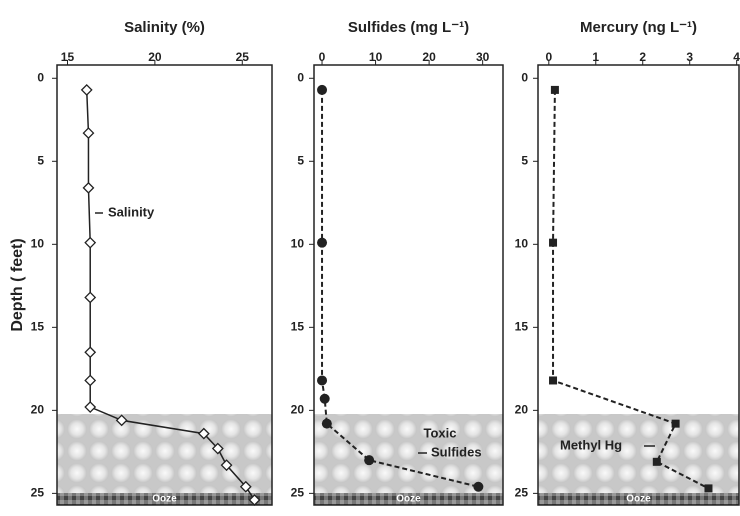  What do you see at coordinates (591, 444) in the screenshot?
I see `annotation: Methyl Hg` at bounding box center [591, 444].